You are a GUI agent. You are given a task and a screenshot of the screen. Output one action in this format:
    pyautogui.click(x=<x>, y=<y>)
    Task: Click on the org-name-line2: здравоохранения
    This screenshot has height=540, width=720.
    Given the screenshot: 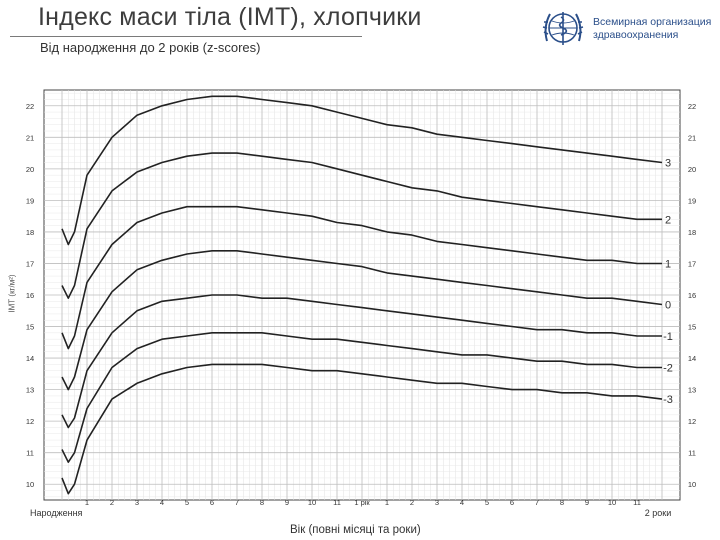 What is the action you would take?
    pyautogui.click(x=636, y=35)
    